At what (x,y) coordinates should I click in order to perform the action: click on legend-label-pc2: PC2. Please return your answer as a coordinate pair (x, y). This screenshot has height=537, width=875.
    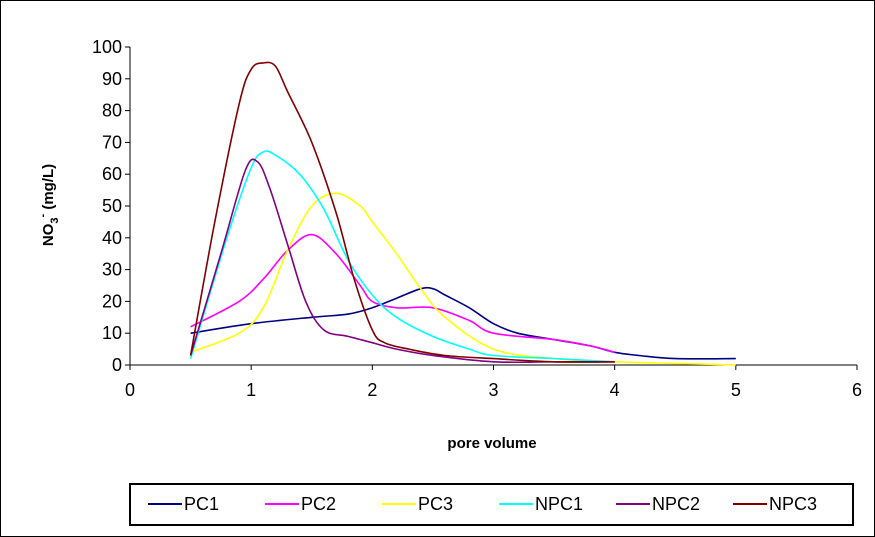
    Looking at the image, I should click on (318, 504).